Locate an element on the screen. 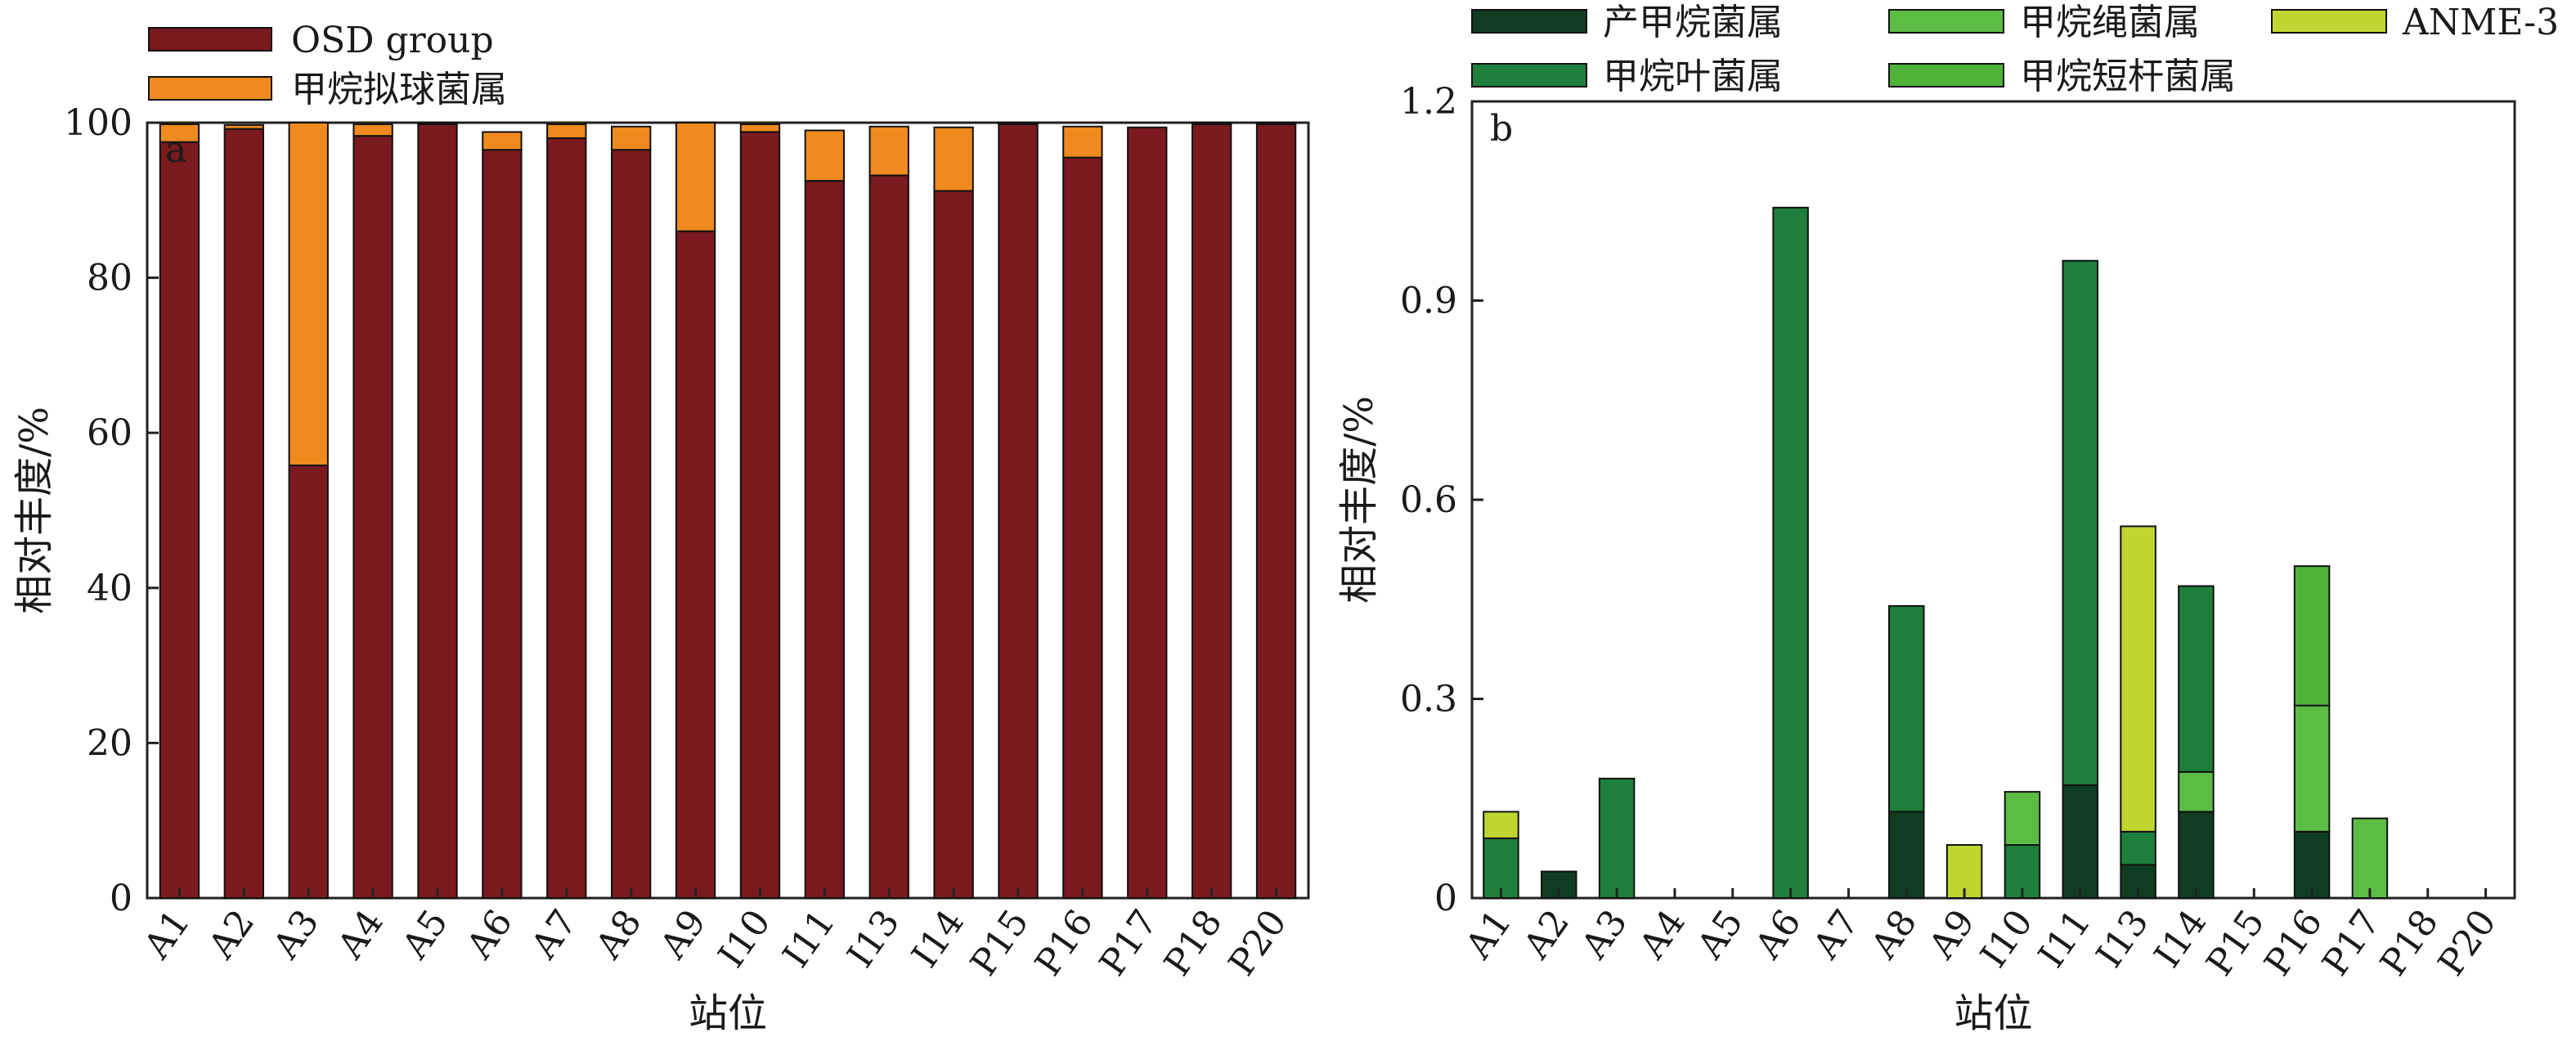 The width and height of the screenshot is (2576, 1042). panel-label: a is located at coordinates (175, 150).